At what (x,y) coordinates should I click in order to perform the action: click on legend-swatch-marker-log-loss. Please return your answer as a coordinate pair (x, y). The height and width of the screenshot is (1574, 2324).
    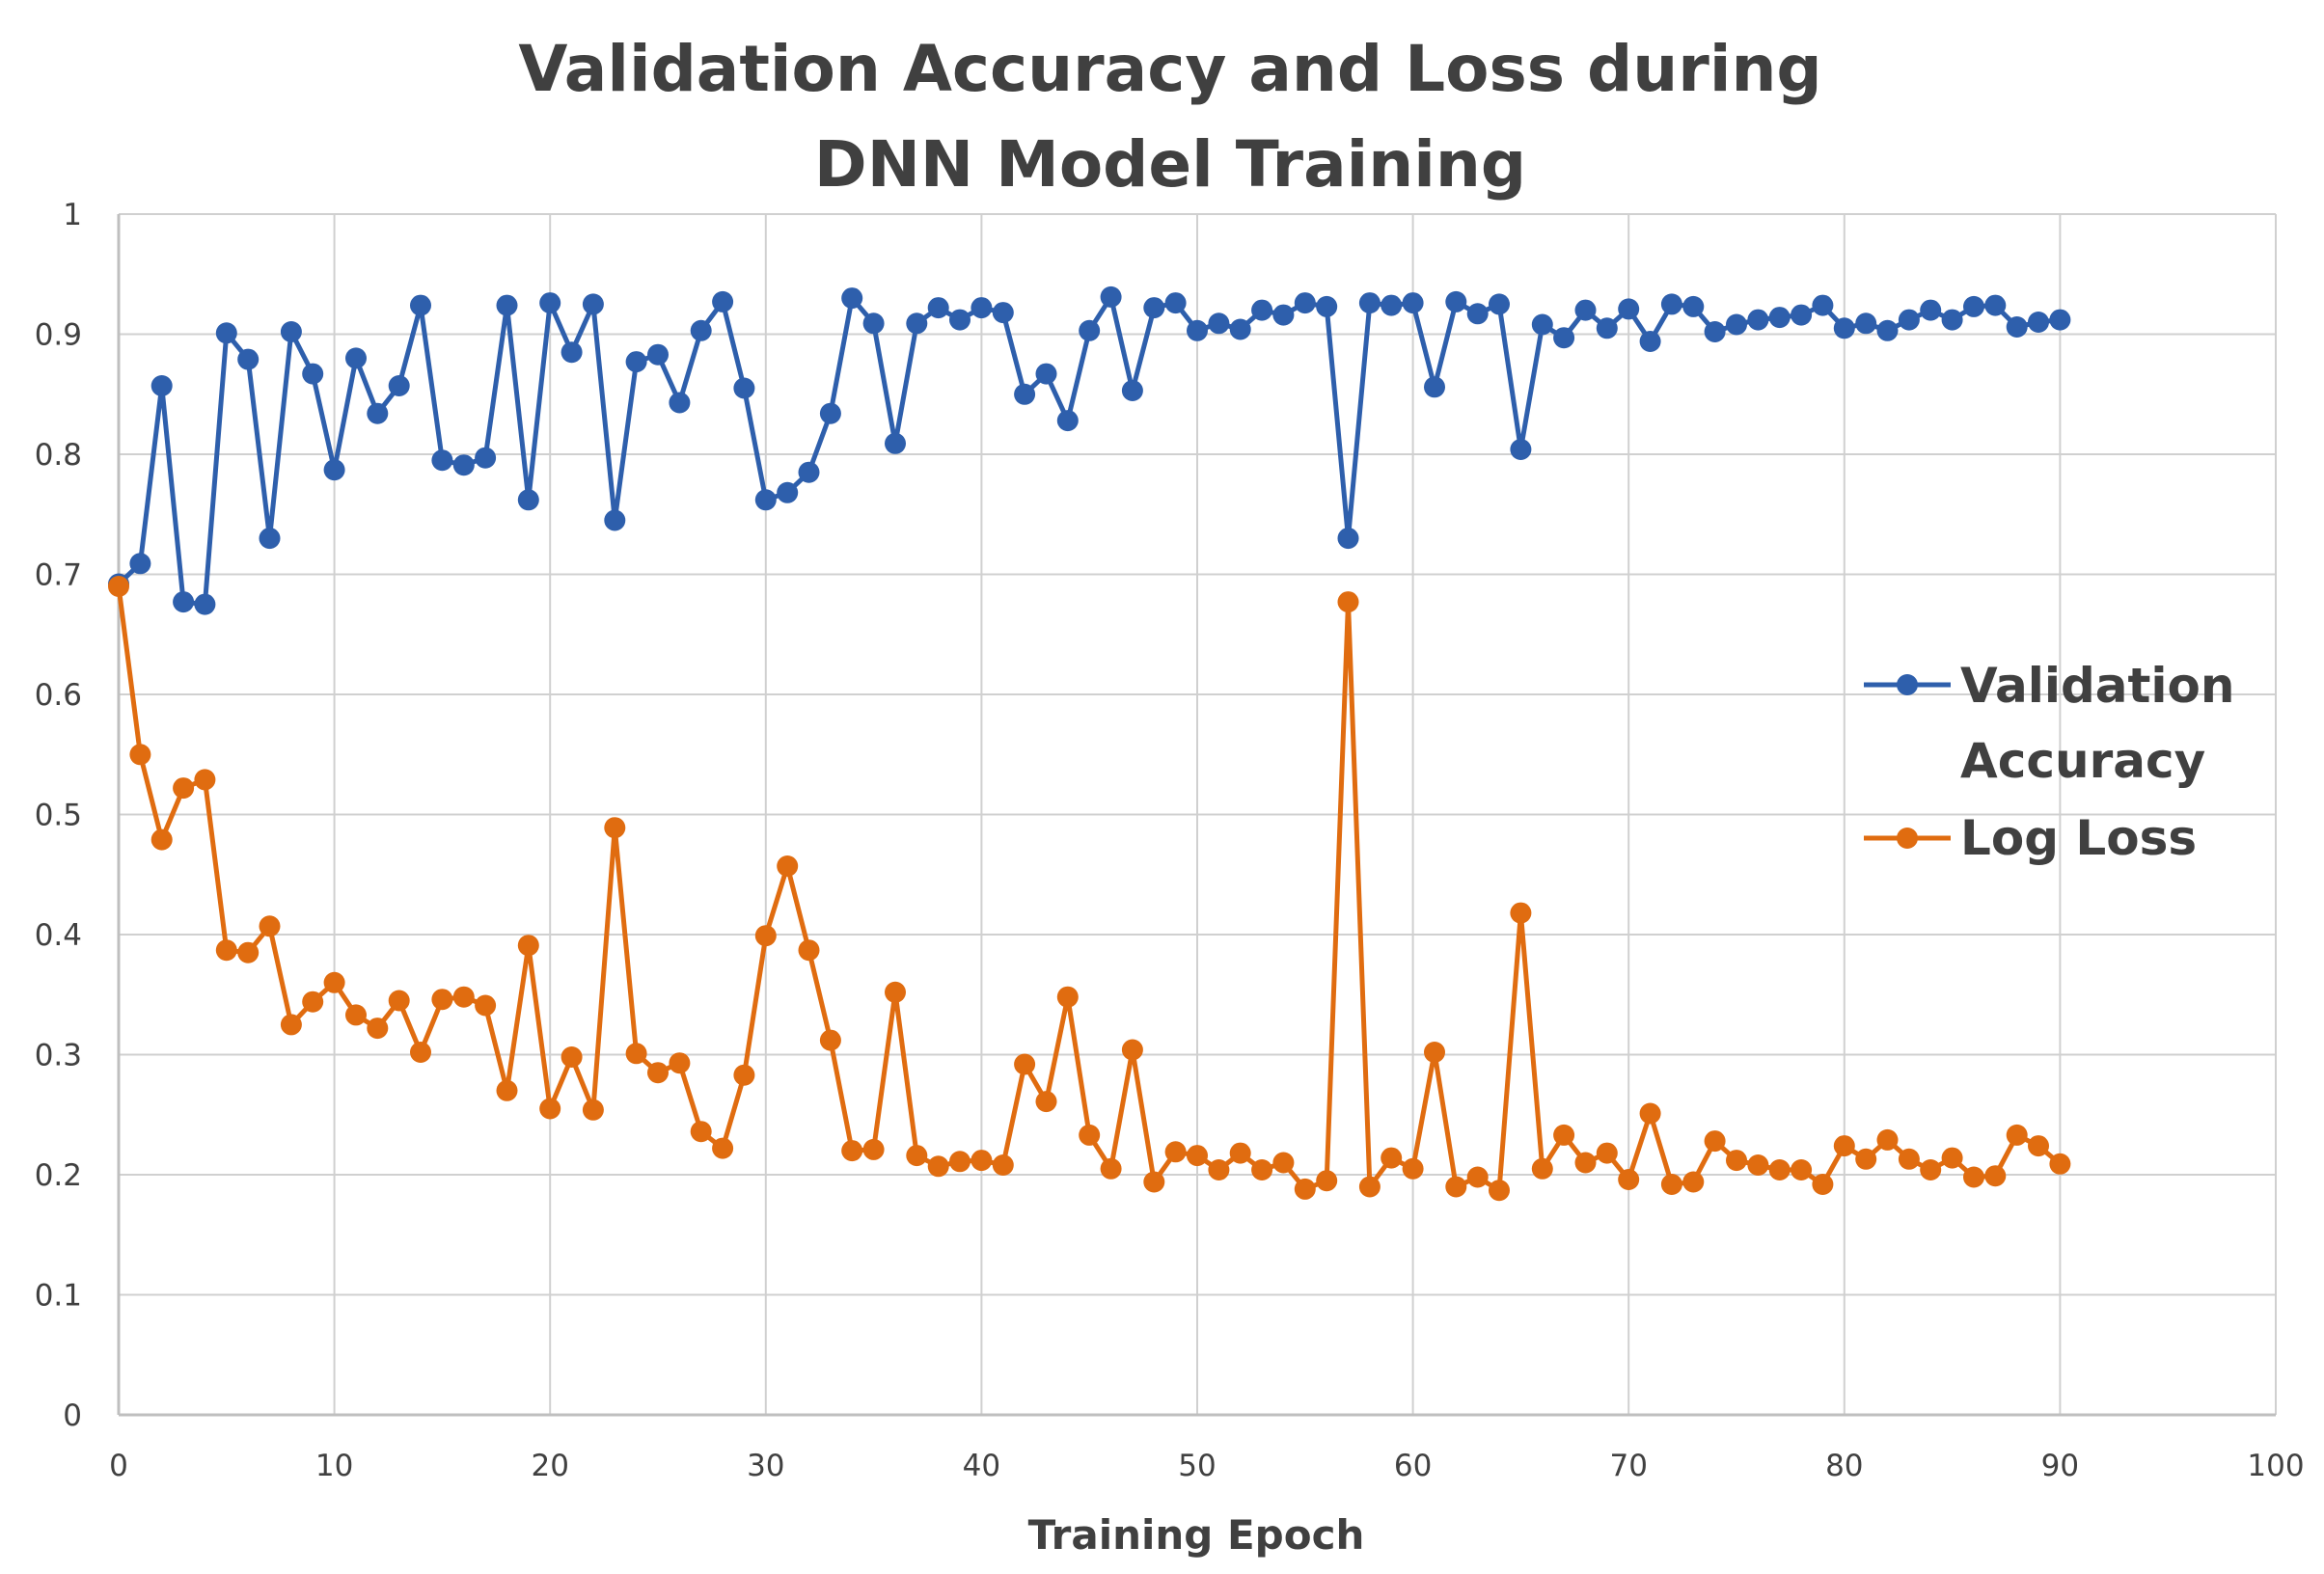
    Looking at the image, I should click on (1907, 838).